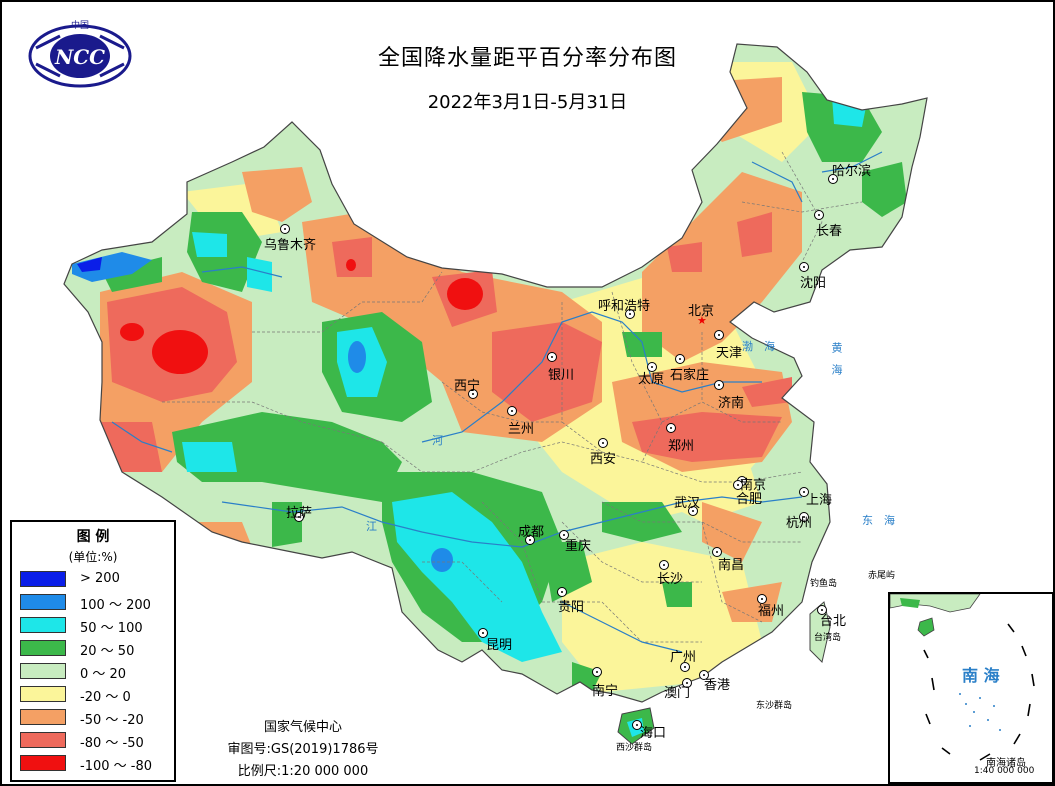 This screenshot has width=1055, height=786. Describe the element at coordinates (561, 375) in the screenshot. I see `city-label: 银川` at that location.